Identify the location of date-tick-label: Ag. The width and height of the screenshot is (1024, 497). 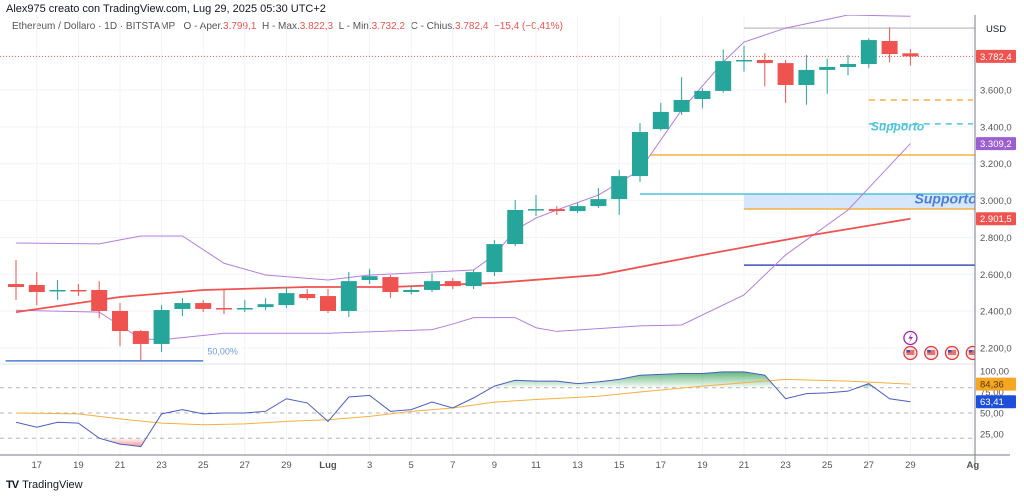
(972, 465).